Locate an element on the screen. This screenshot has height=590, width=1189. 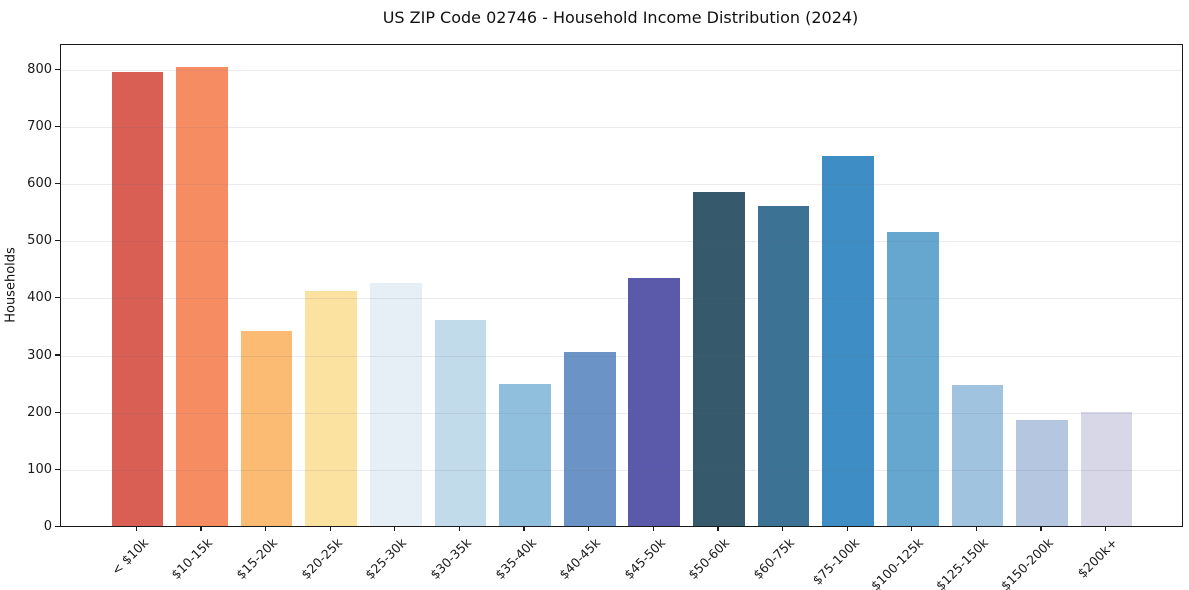
x-tick-label: $15-20k is located at coordinates (257, 558).